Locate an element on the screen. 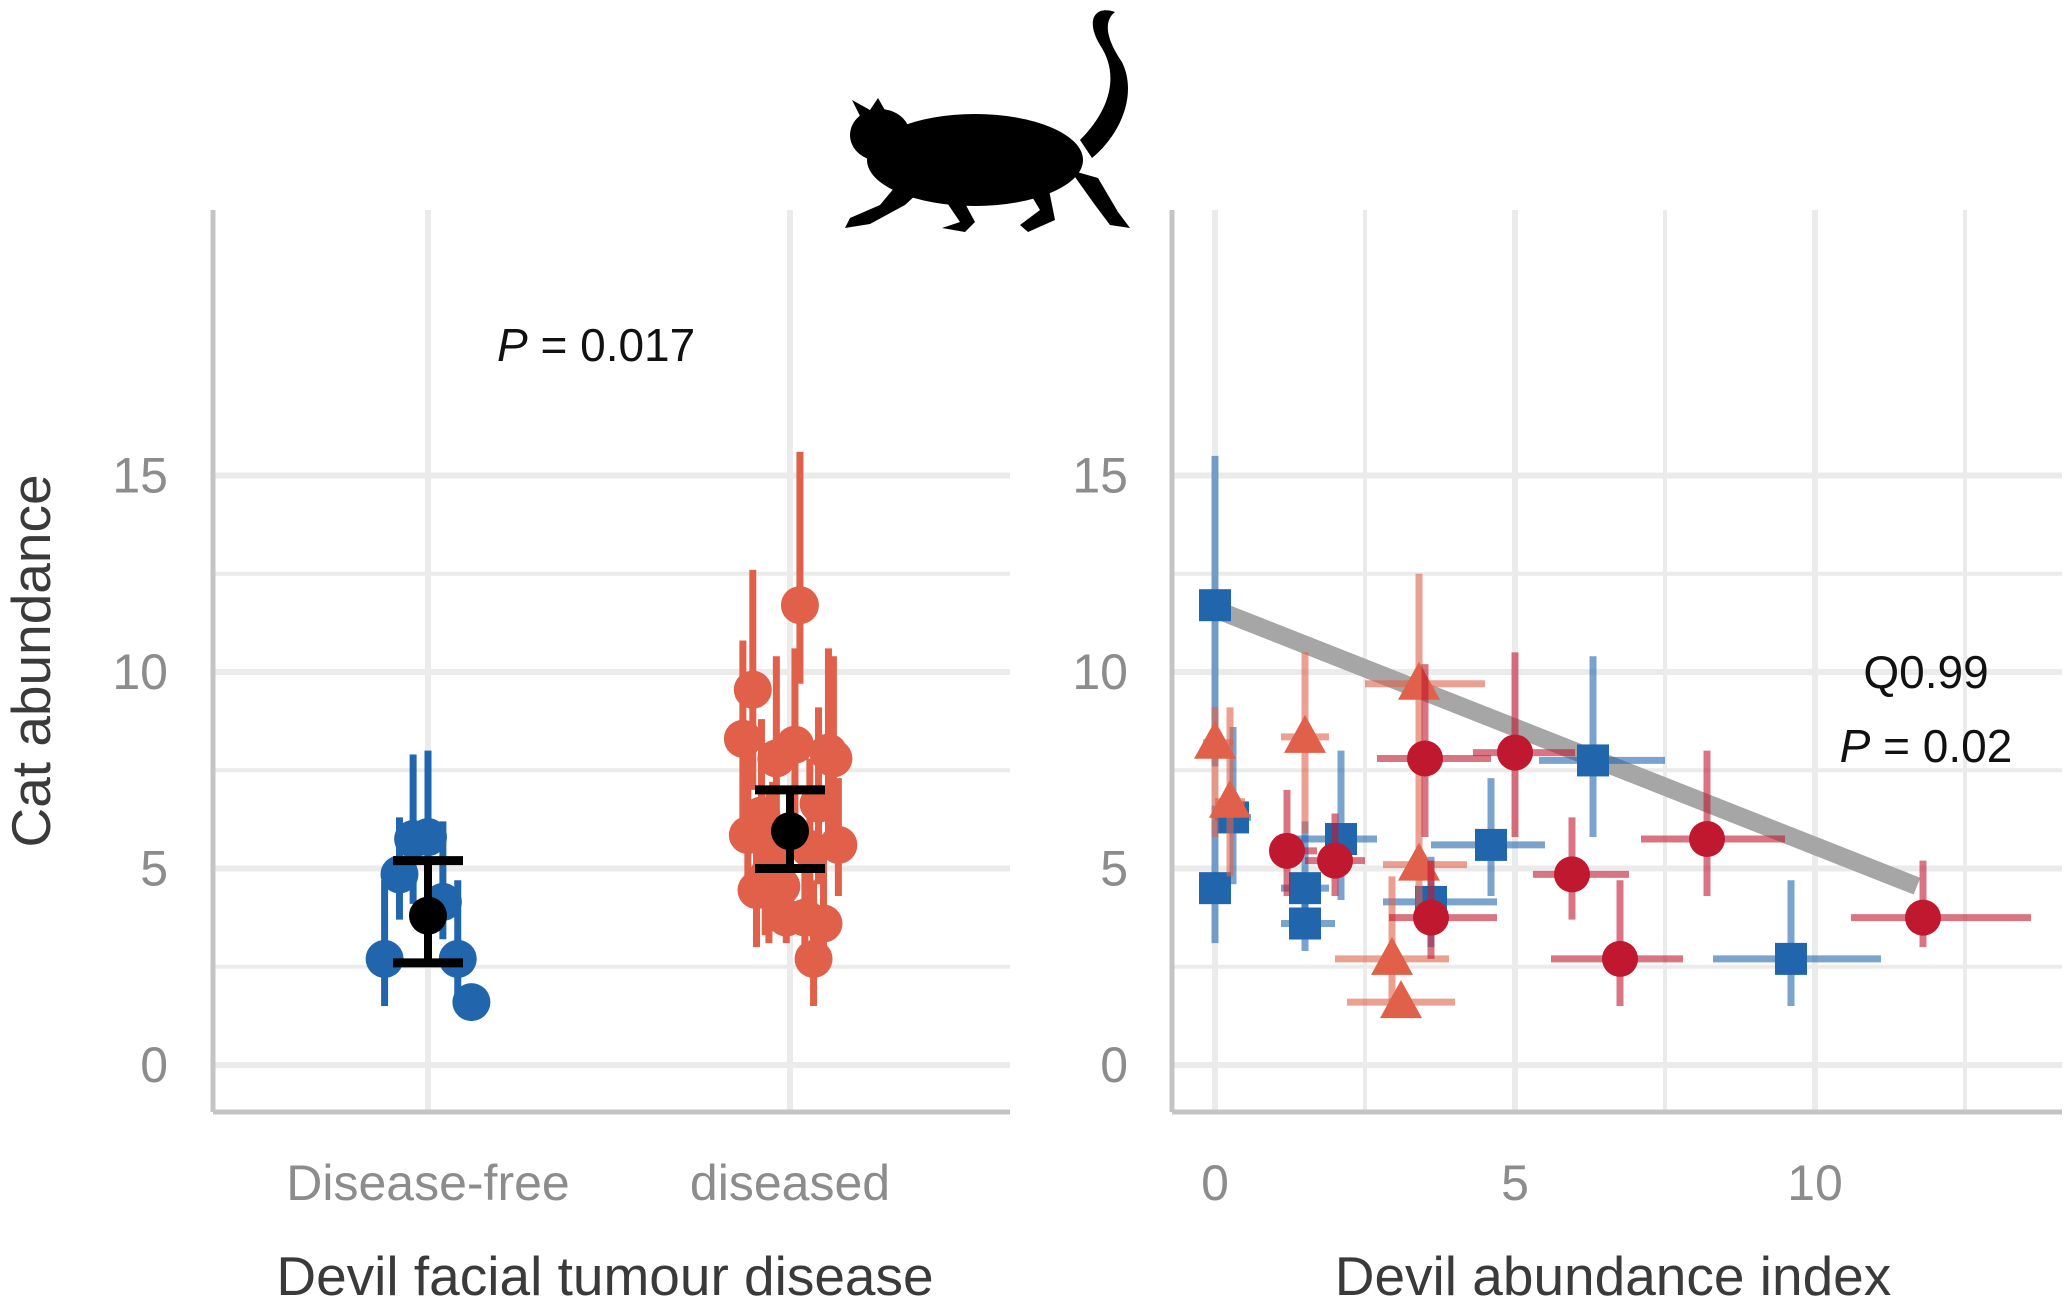  right-p-value: P = 0.02 is located at coordinates (1926, 746).